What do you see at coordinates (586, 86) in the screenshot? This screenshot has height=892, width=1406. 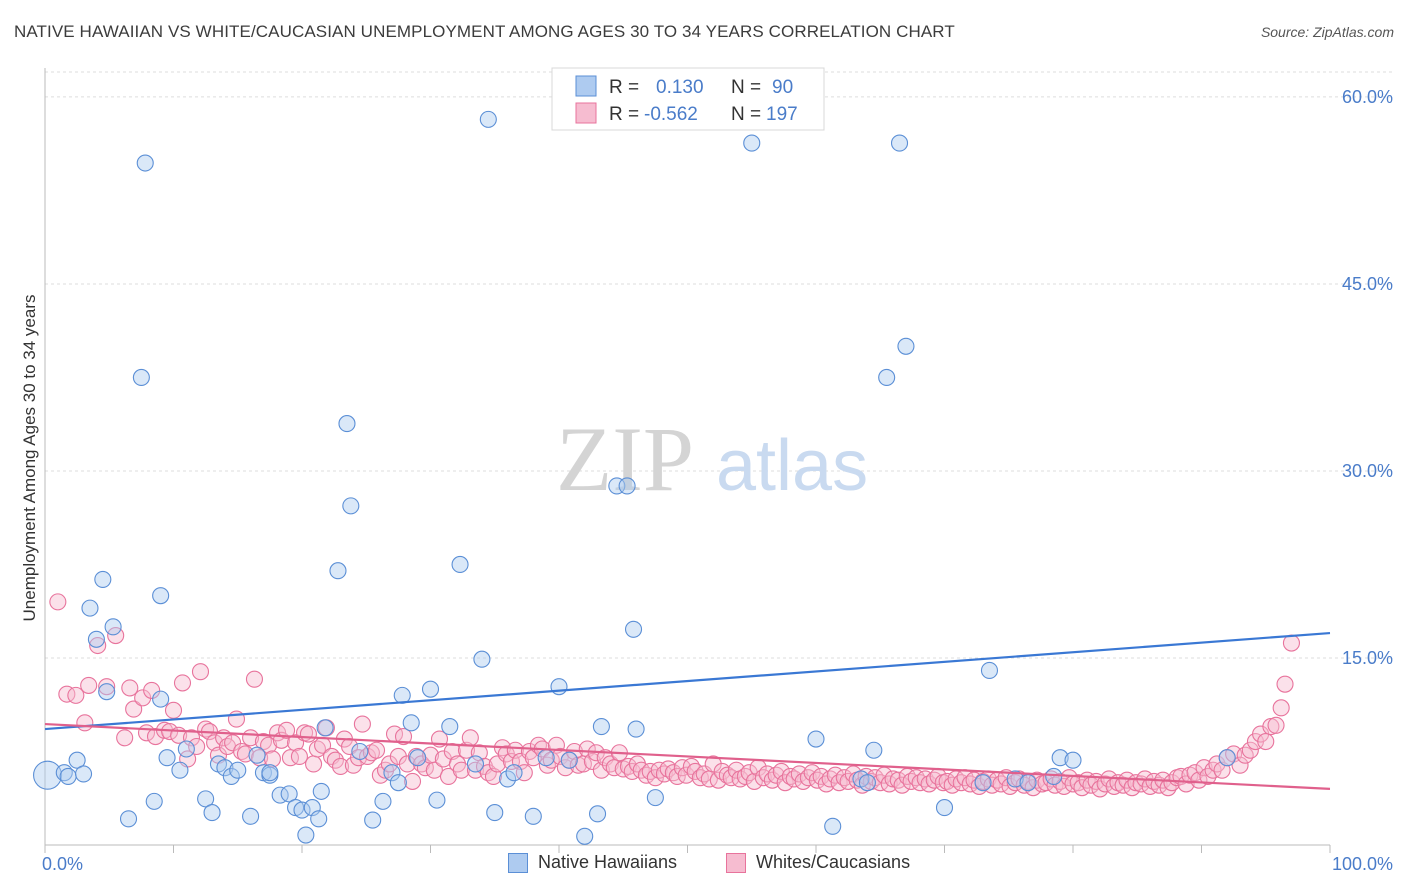 I see `legend-swatch-blue` at bounding box center [586, 86].